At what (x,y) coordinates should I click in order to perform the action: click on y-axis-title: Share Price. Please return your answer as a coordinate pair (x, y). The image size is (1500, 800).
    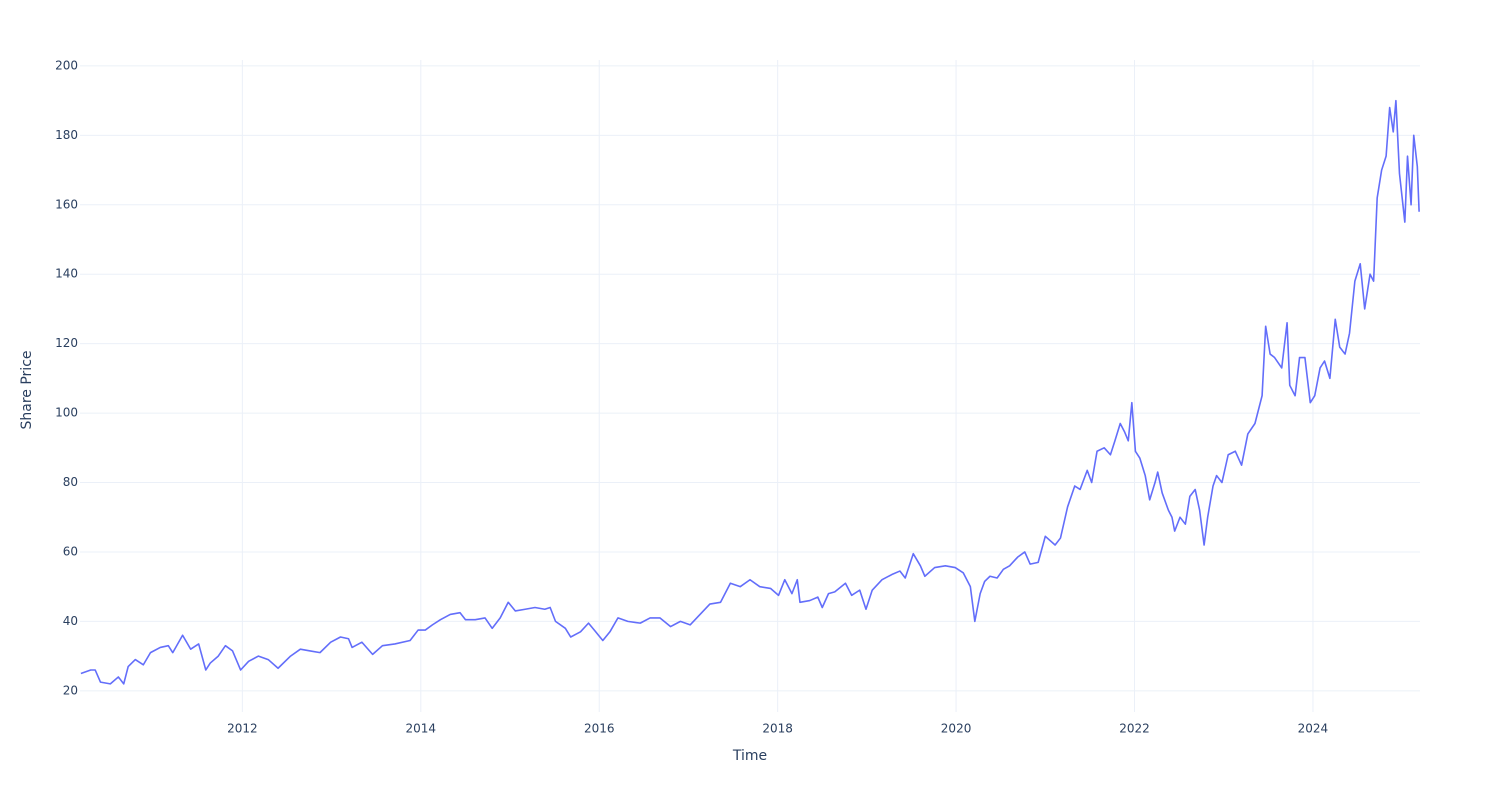
    Looking at the image, I should click on (27, 389).